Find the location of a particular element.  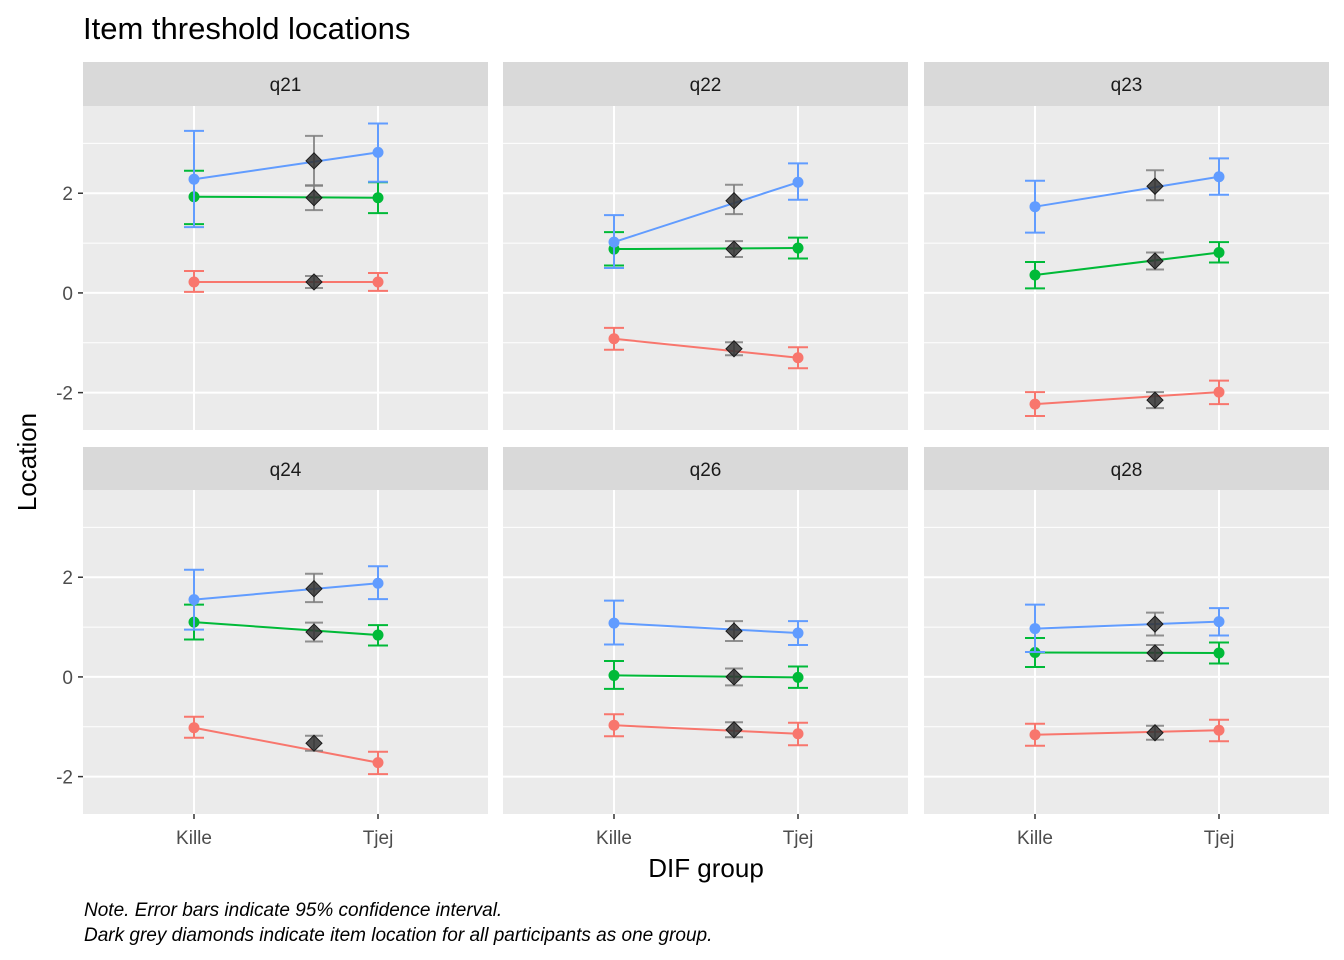

threshold-1-q23 is located at coordinates (1127, 398).